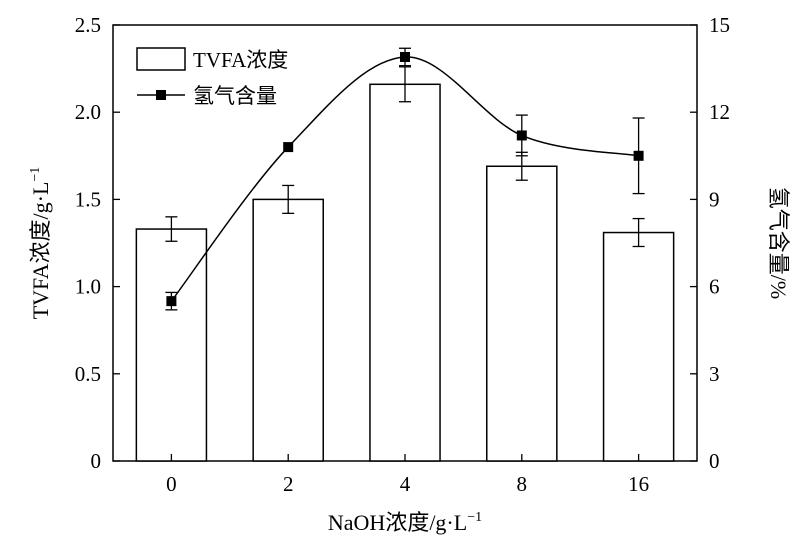 Image resolution: width=800 pixels, height=549 pixels. Describe the element at coordinates (714, 374) in the screenshot. I see `y-right-tick-label: 3` at that location.